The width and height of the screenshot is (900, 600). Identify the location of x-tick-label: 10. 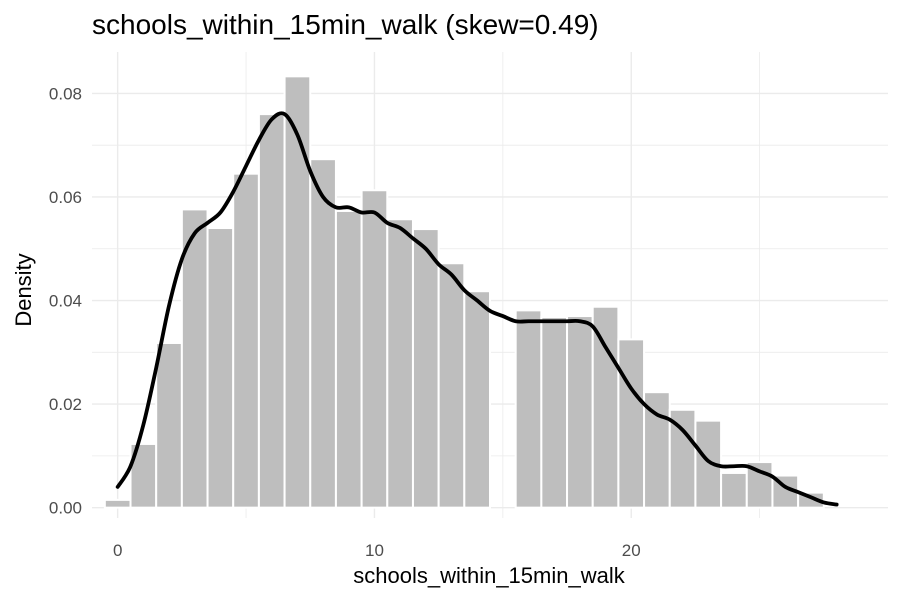
(374, 550).